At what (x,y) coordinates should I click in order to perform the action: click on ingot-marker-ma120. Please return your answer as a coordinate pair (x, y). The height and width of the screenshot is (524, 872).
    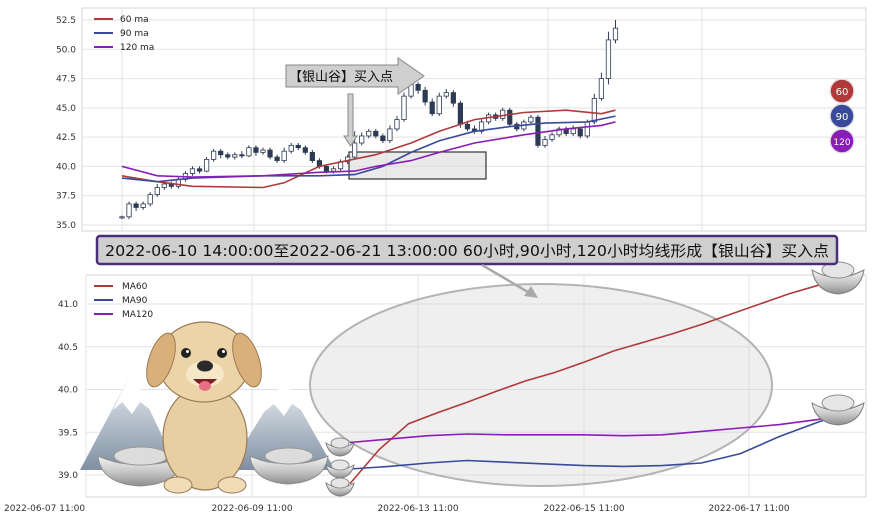
    Looking at the image, I should click on (340, 447).